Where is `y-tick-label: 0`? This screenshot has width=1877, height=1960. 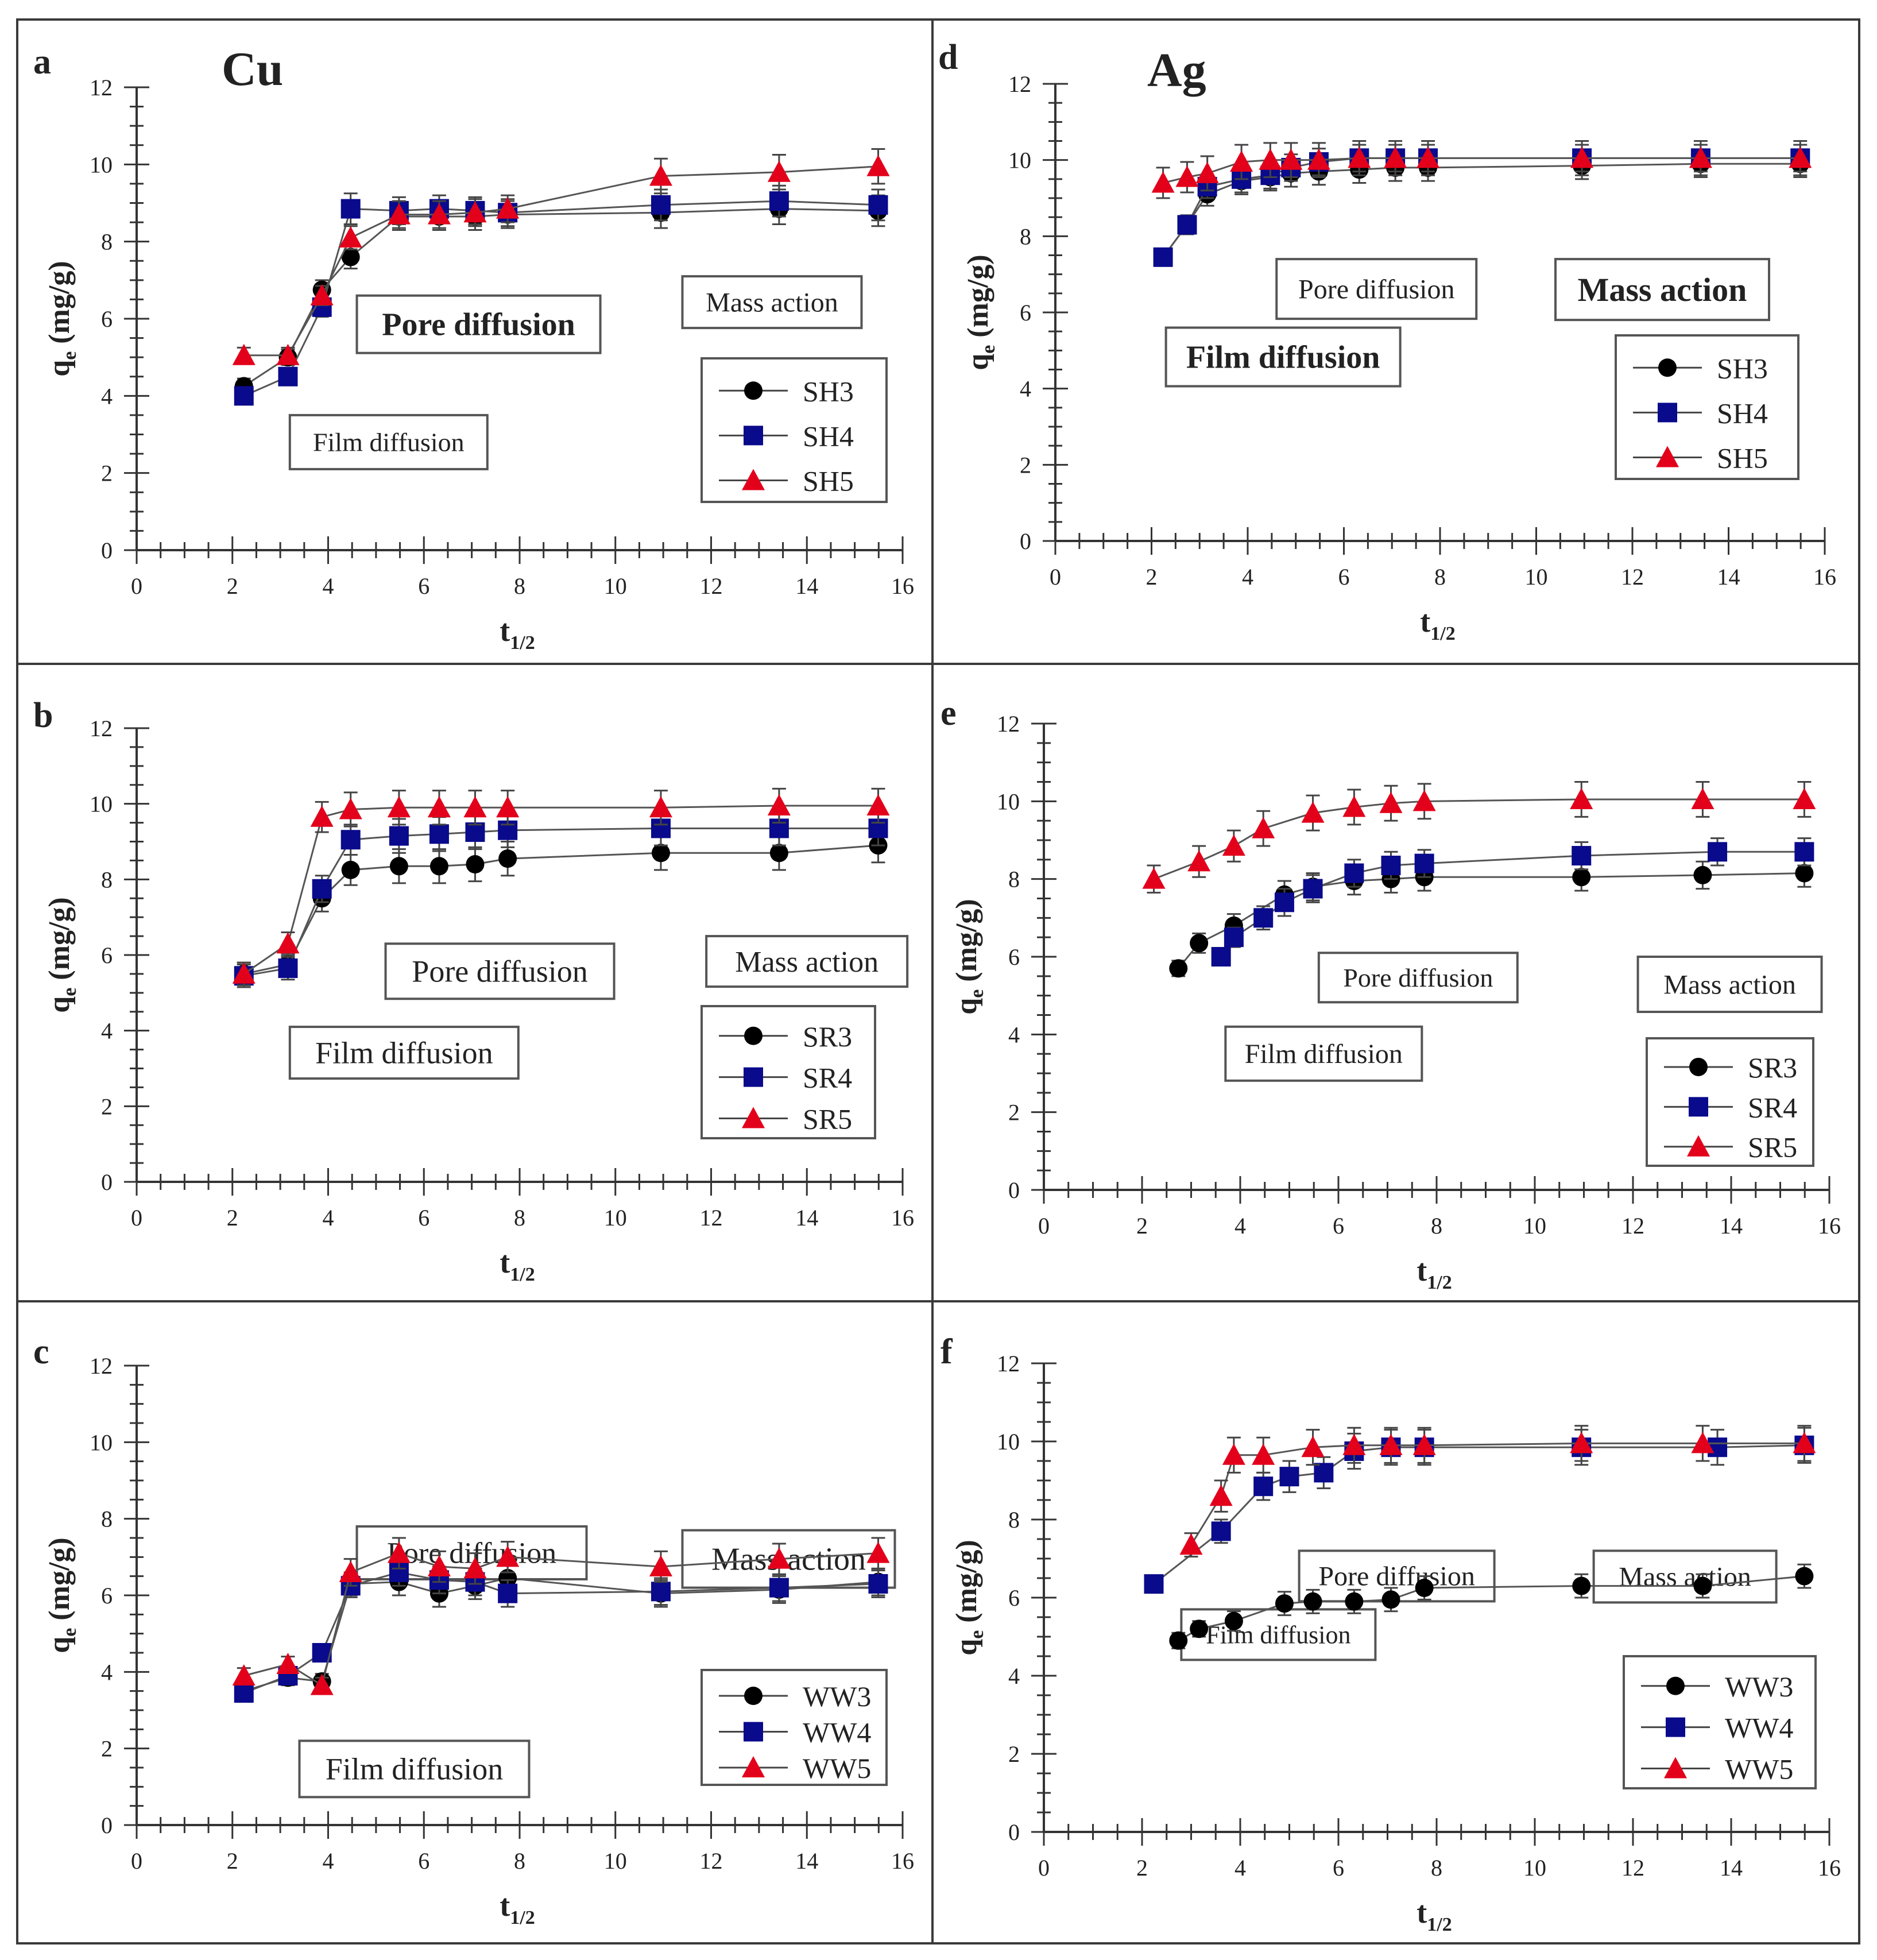
y-tick-label: 0 is located at coordinates (1014, 1832).